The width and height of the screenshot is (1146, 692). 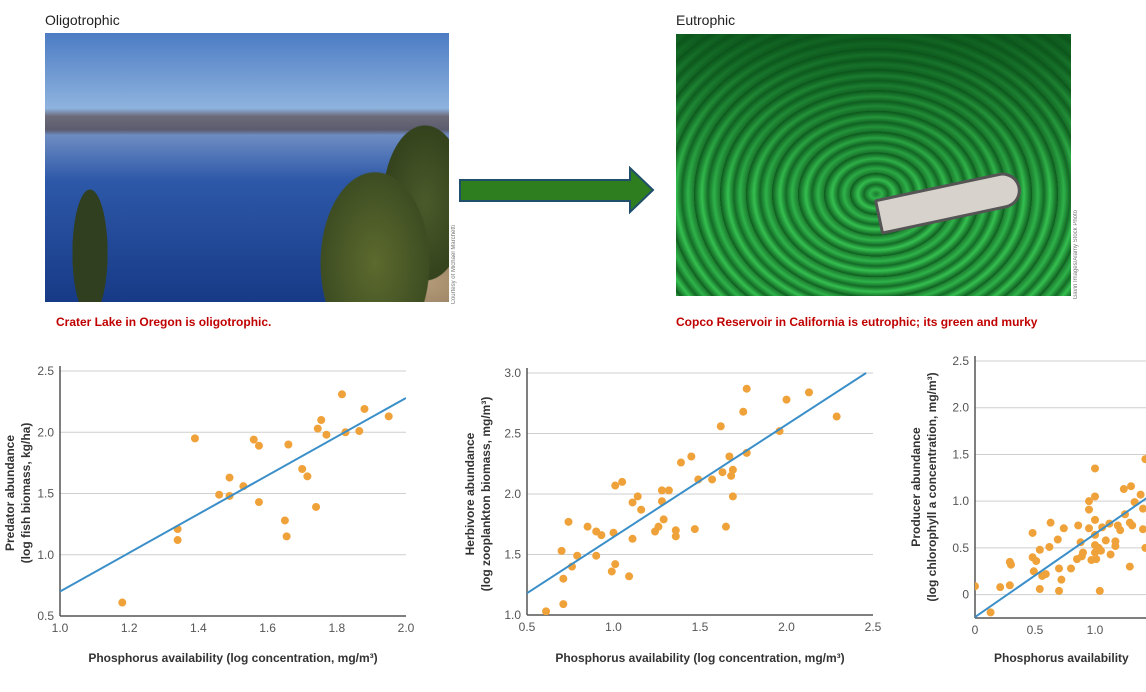 What do you see at coordinates (267, 628) in the screenshot?
I see `x-tick-label: 1.6` at bounding box center [267, 628].